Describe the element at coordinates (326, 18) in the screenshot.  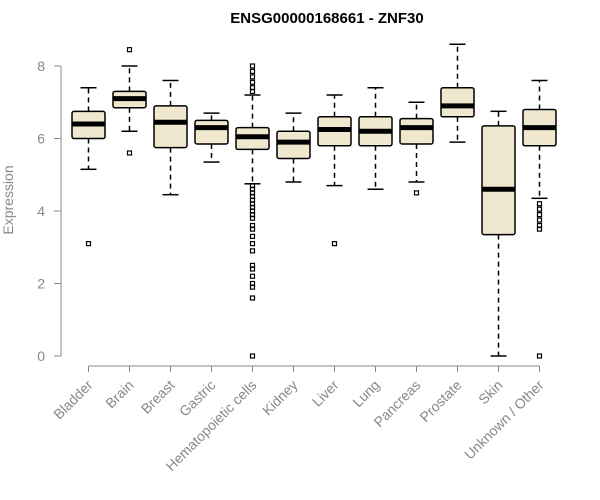
I see `chart-title: ENSG00000168661 - ZNF30` at that location.